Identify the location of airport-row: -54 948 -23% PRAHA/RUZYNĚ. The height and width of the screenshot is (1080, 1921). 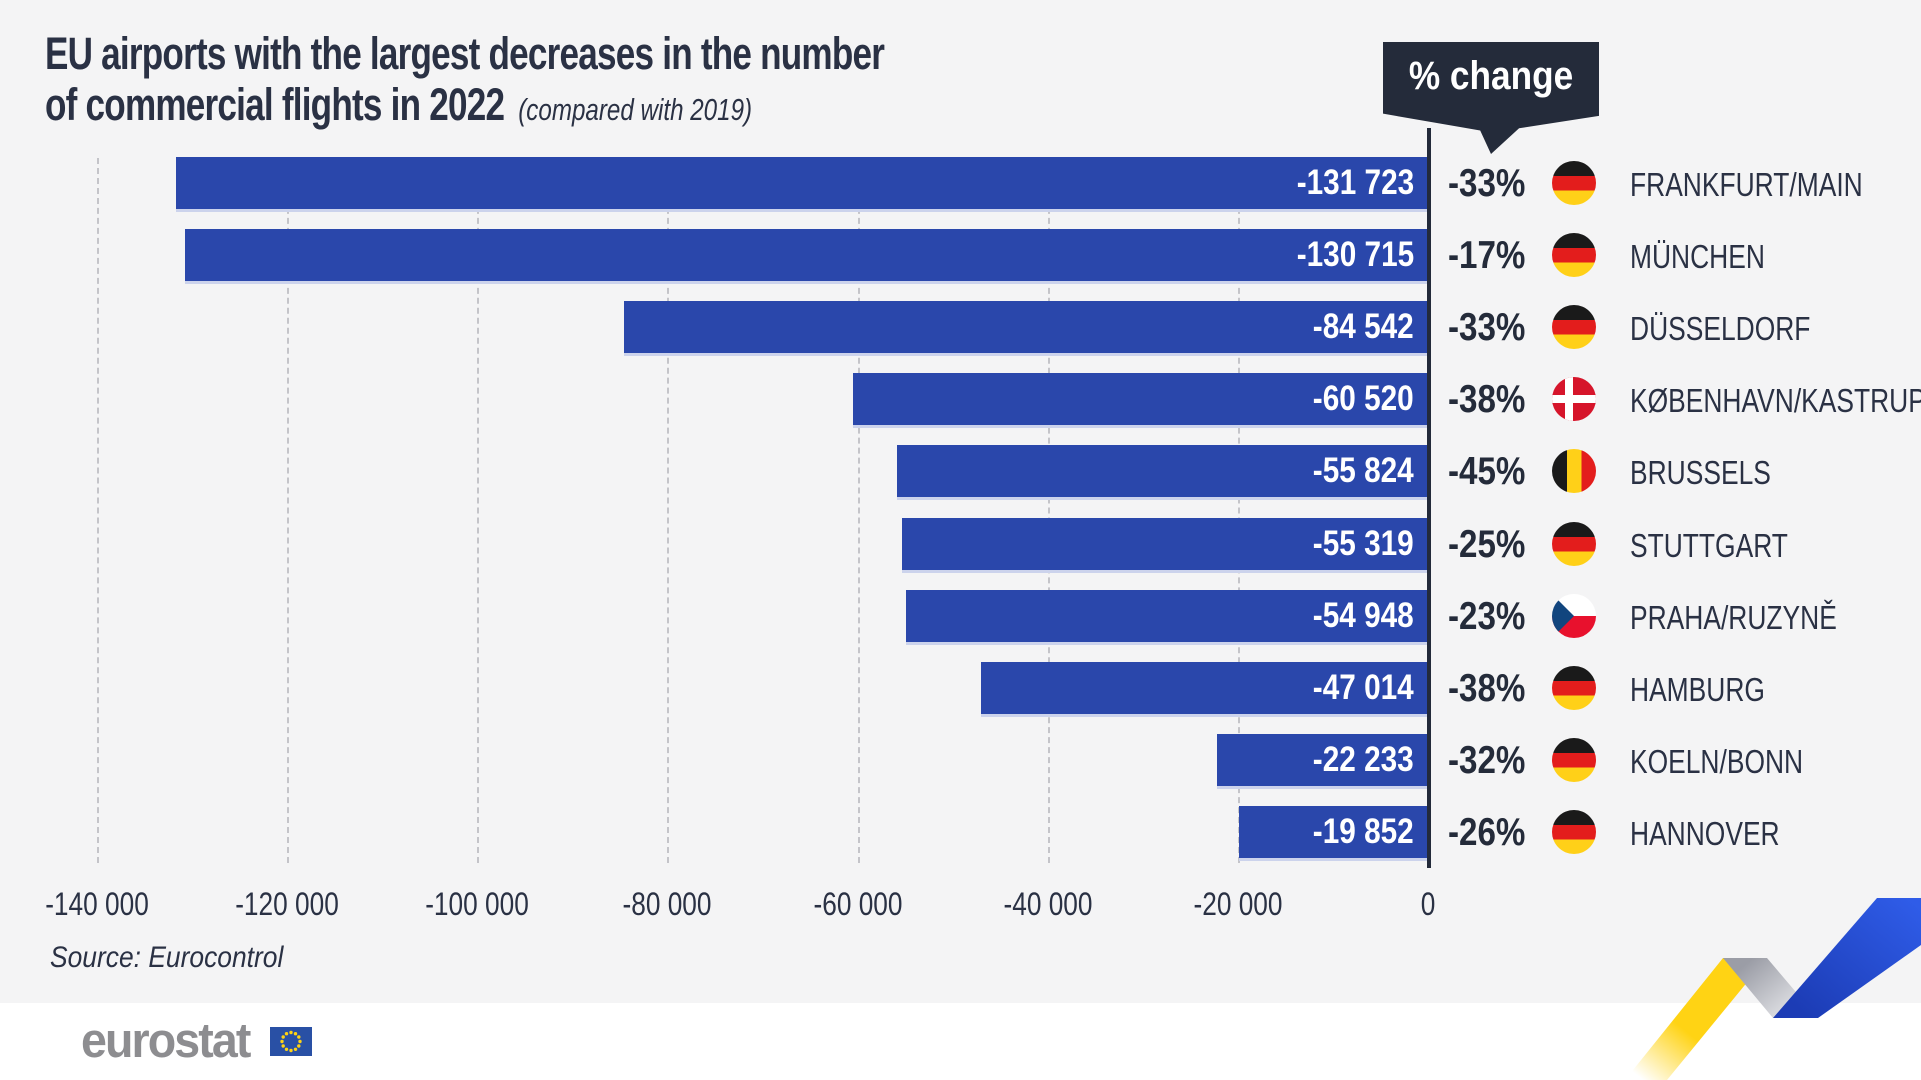
(960, 615).